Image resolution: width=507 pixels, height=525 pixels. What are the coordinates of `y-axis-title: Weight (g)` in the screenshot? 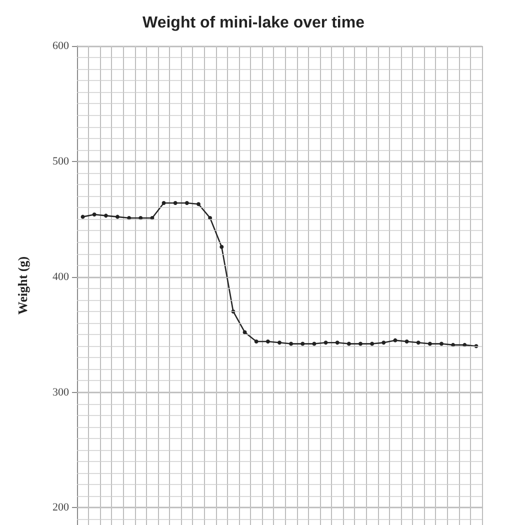 It's located at (22, 285).